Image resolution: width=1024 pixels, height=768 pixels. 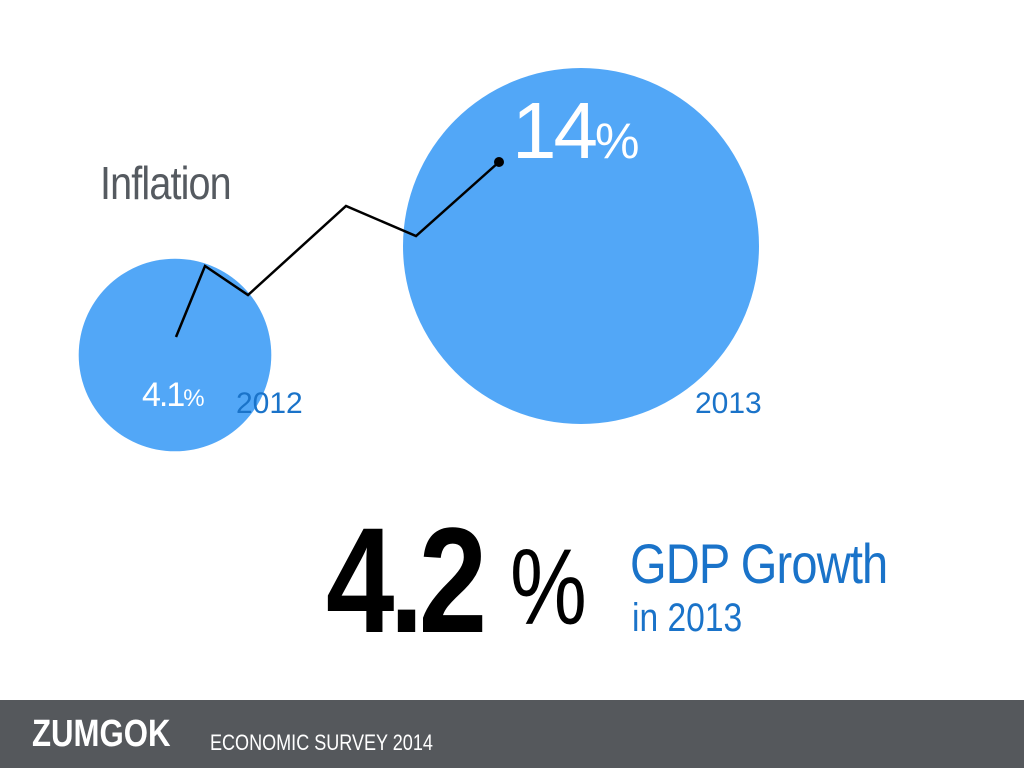 What do you see at coordinates (679, 563) in the screenshot?
I see `gdp-label-strong: GDP` at bounding box center [679, 563].